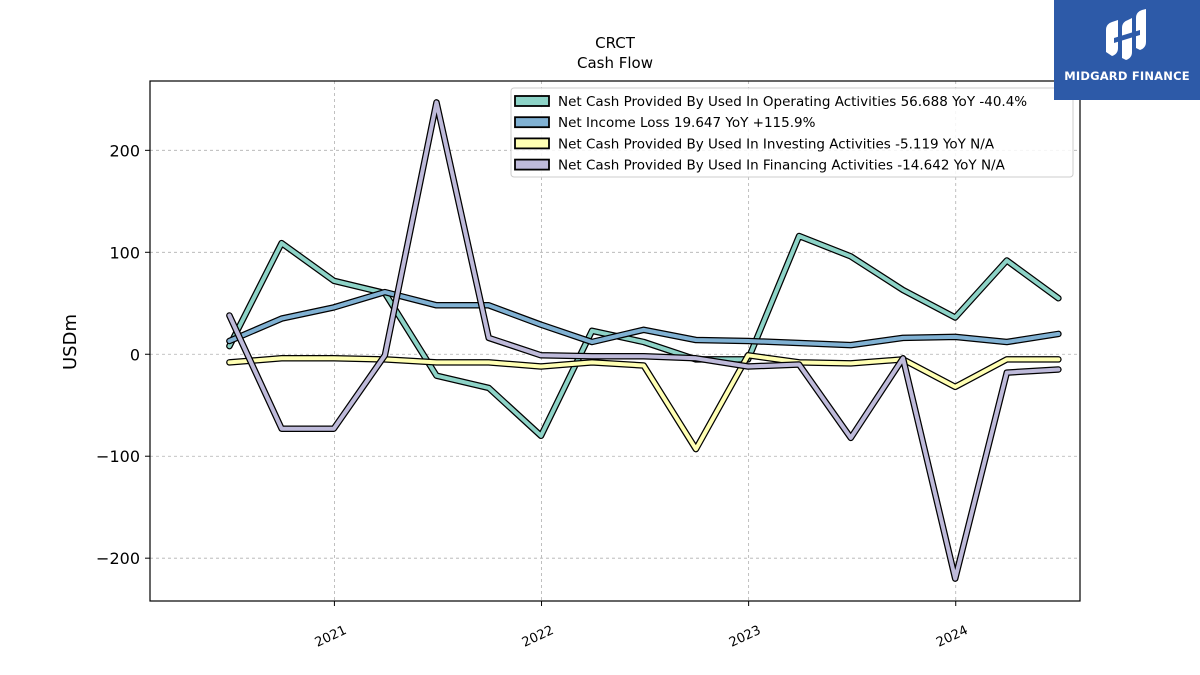  I want to click on x-tick-label: 2021, so click(331, 637).